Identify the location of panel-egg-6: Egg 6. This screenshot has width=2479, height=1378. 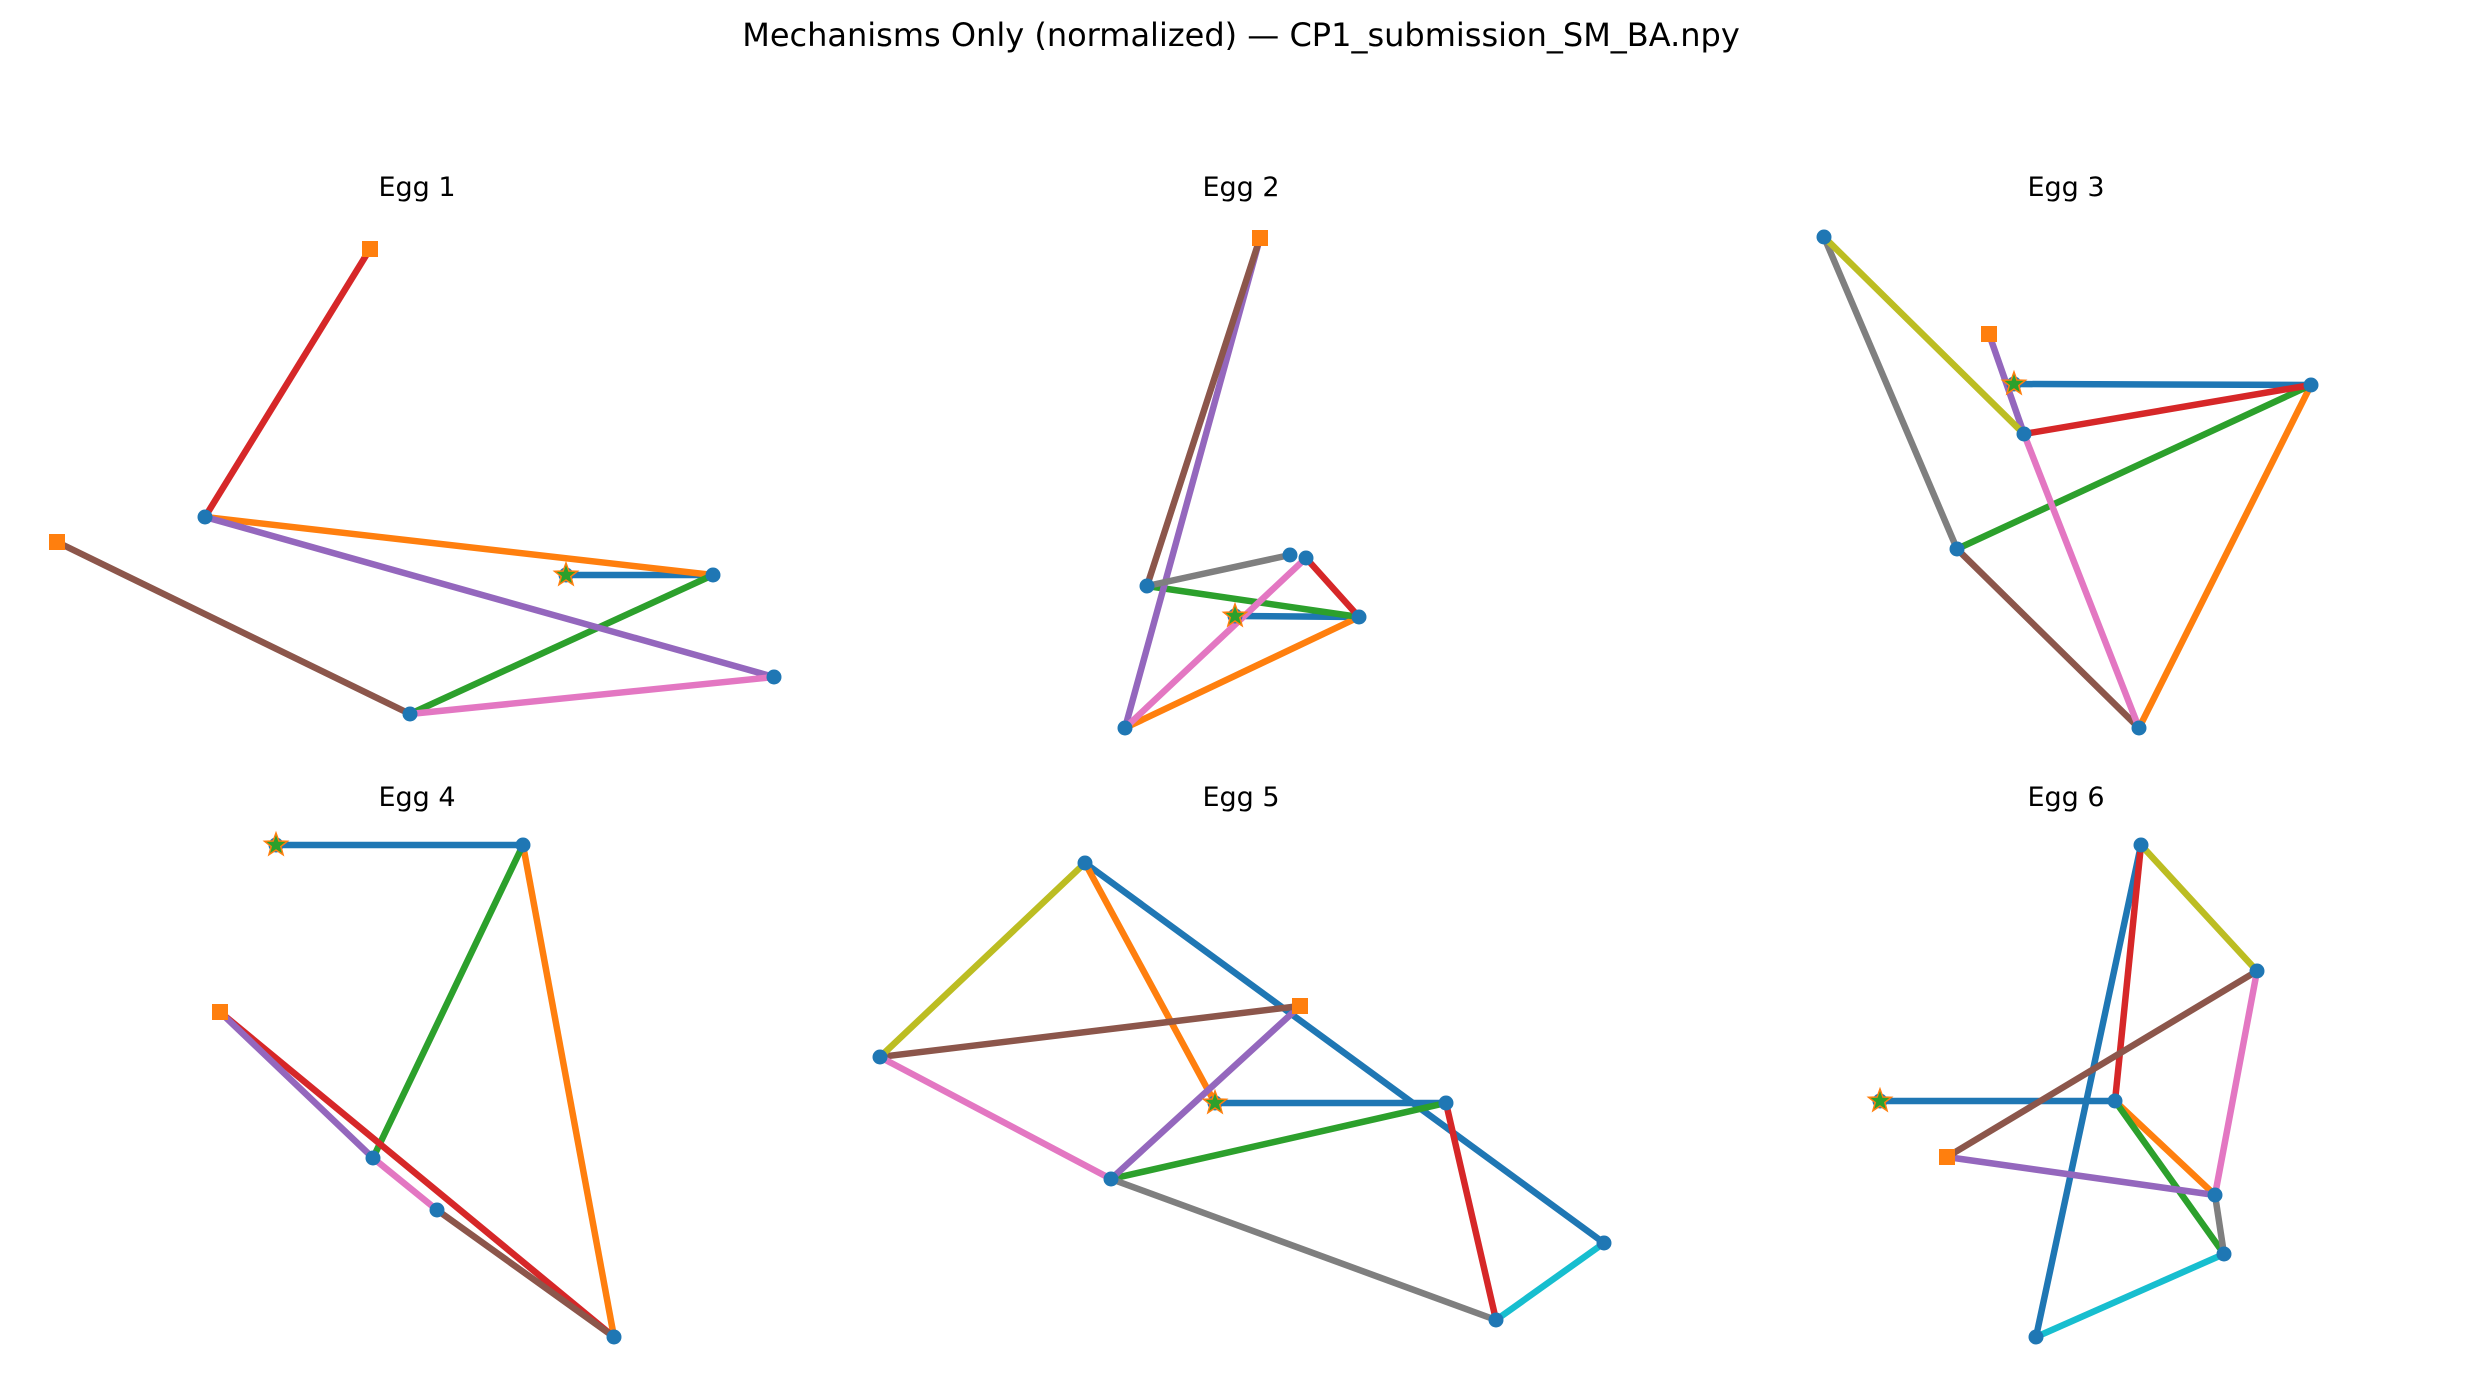
(2065, 1063).